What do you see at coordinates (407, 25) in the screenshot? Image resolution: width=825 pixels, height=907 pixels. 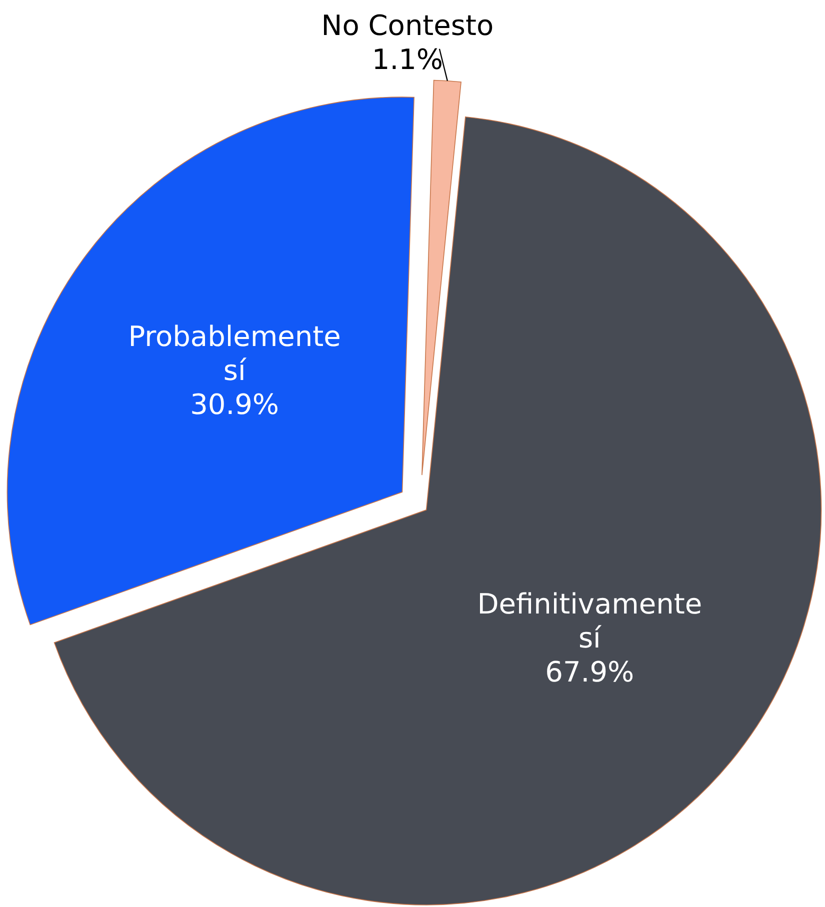 I see `slice-label: No Contesto` at bounding box center [407, 25].